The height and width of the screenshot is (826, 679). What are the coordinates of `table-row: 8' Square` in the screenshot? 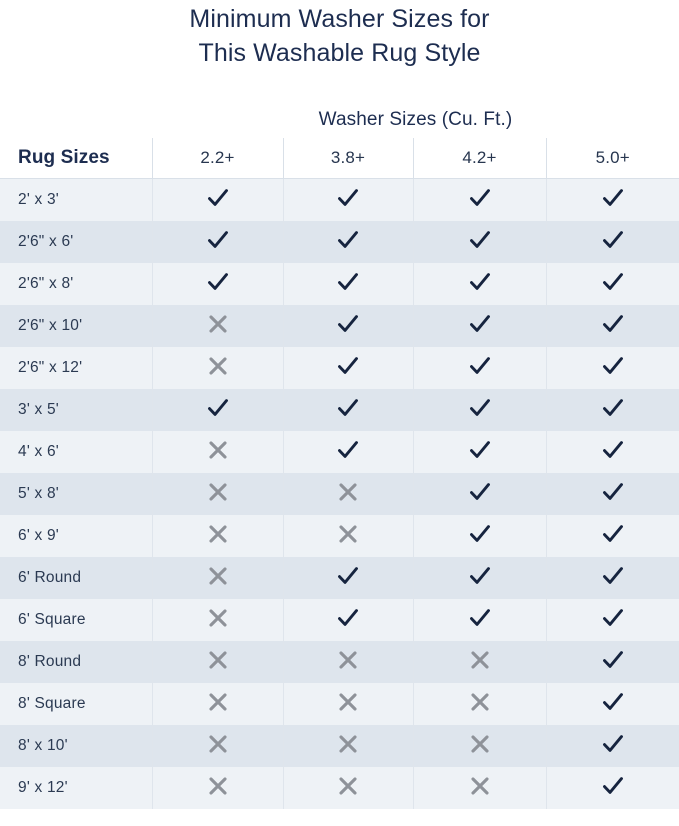 It's located at (339, 704).